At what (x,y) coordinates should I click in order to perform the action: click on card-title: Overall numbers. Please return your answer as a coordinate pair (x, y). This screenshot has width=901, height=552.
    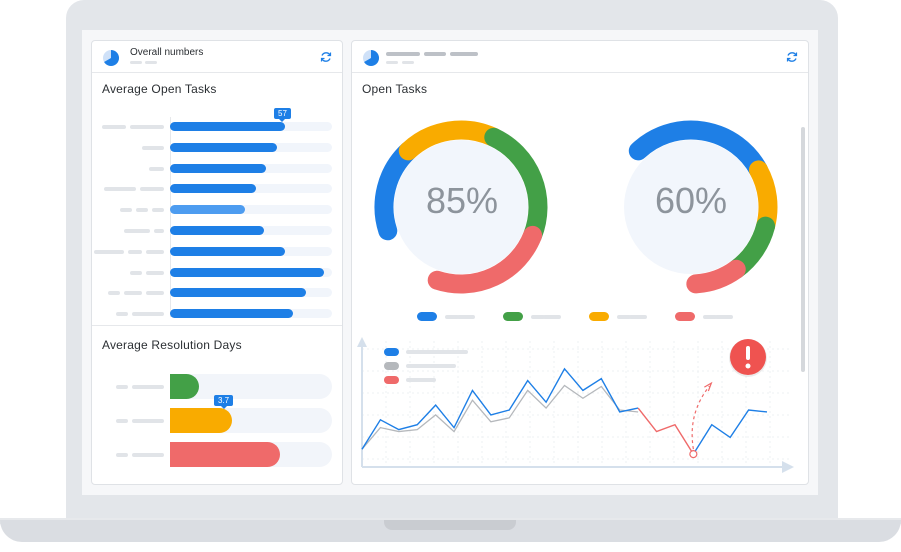
    Looking at the image, I should click on (167, 52).